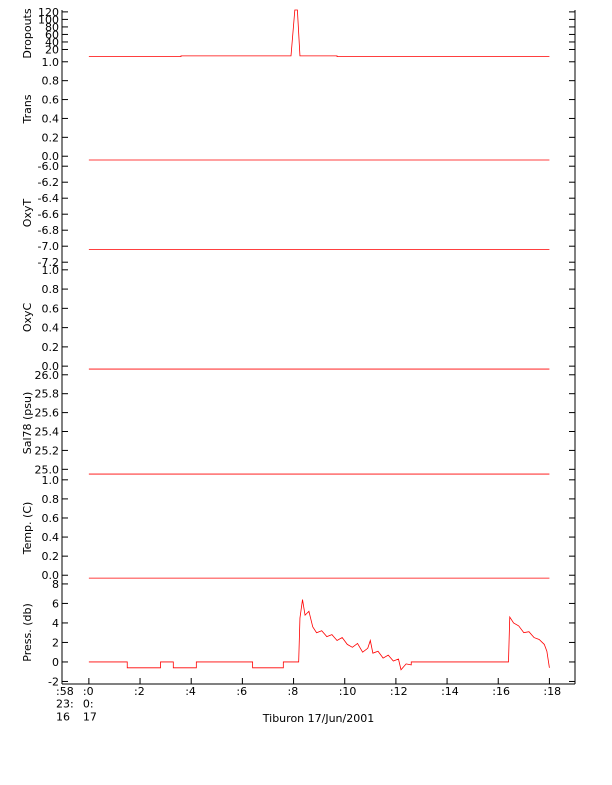 Image resolution: width=612 pixels, height=785 pixels. What do you see at coordinates (27, 529) in the screenshot?
I see `y-axis-label: Temp. (C)` at bounding box center [27, 529].